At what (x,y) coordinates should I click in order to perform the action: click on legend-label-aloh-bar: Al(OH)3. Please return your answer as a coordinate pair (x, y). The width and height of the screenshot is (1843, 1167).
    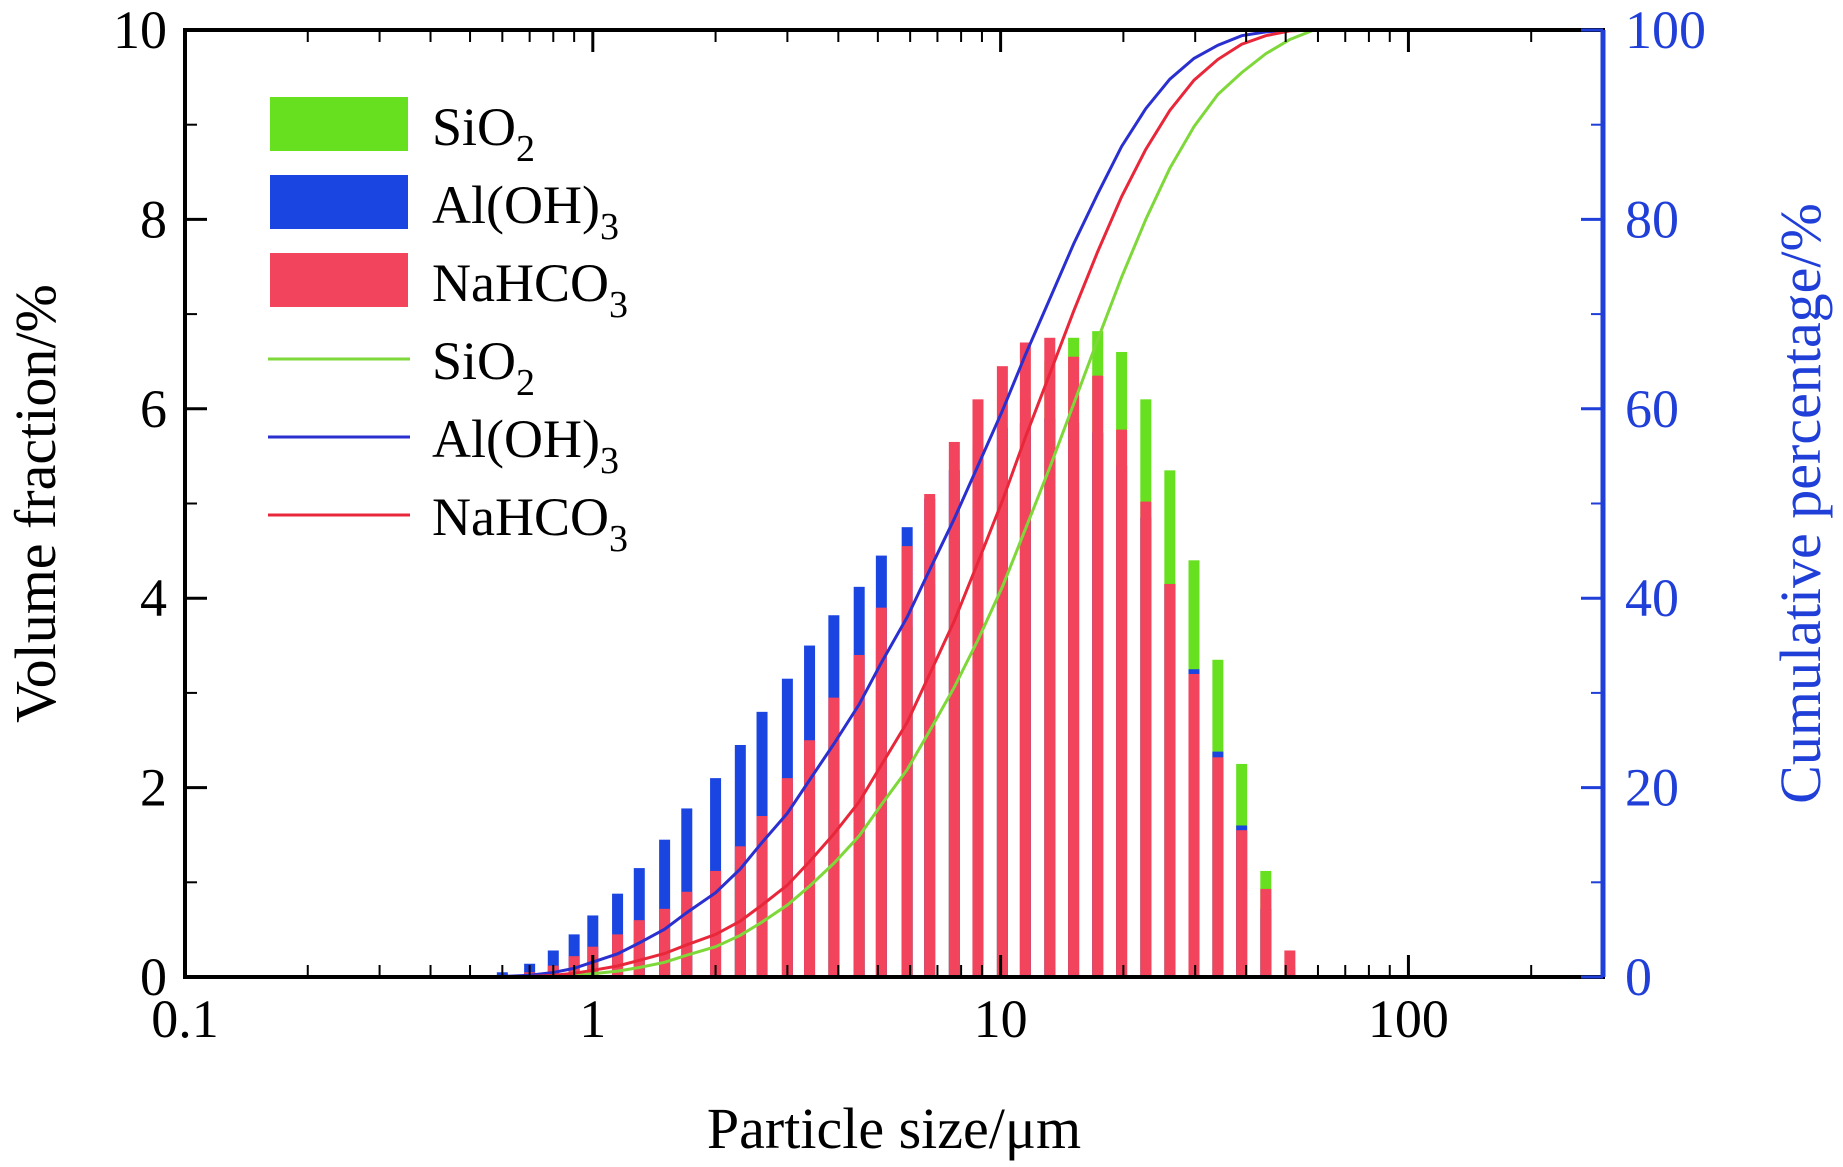
    Looking at the image, I should click on (525, 211).